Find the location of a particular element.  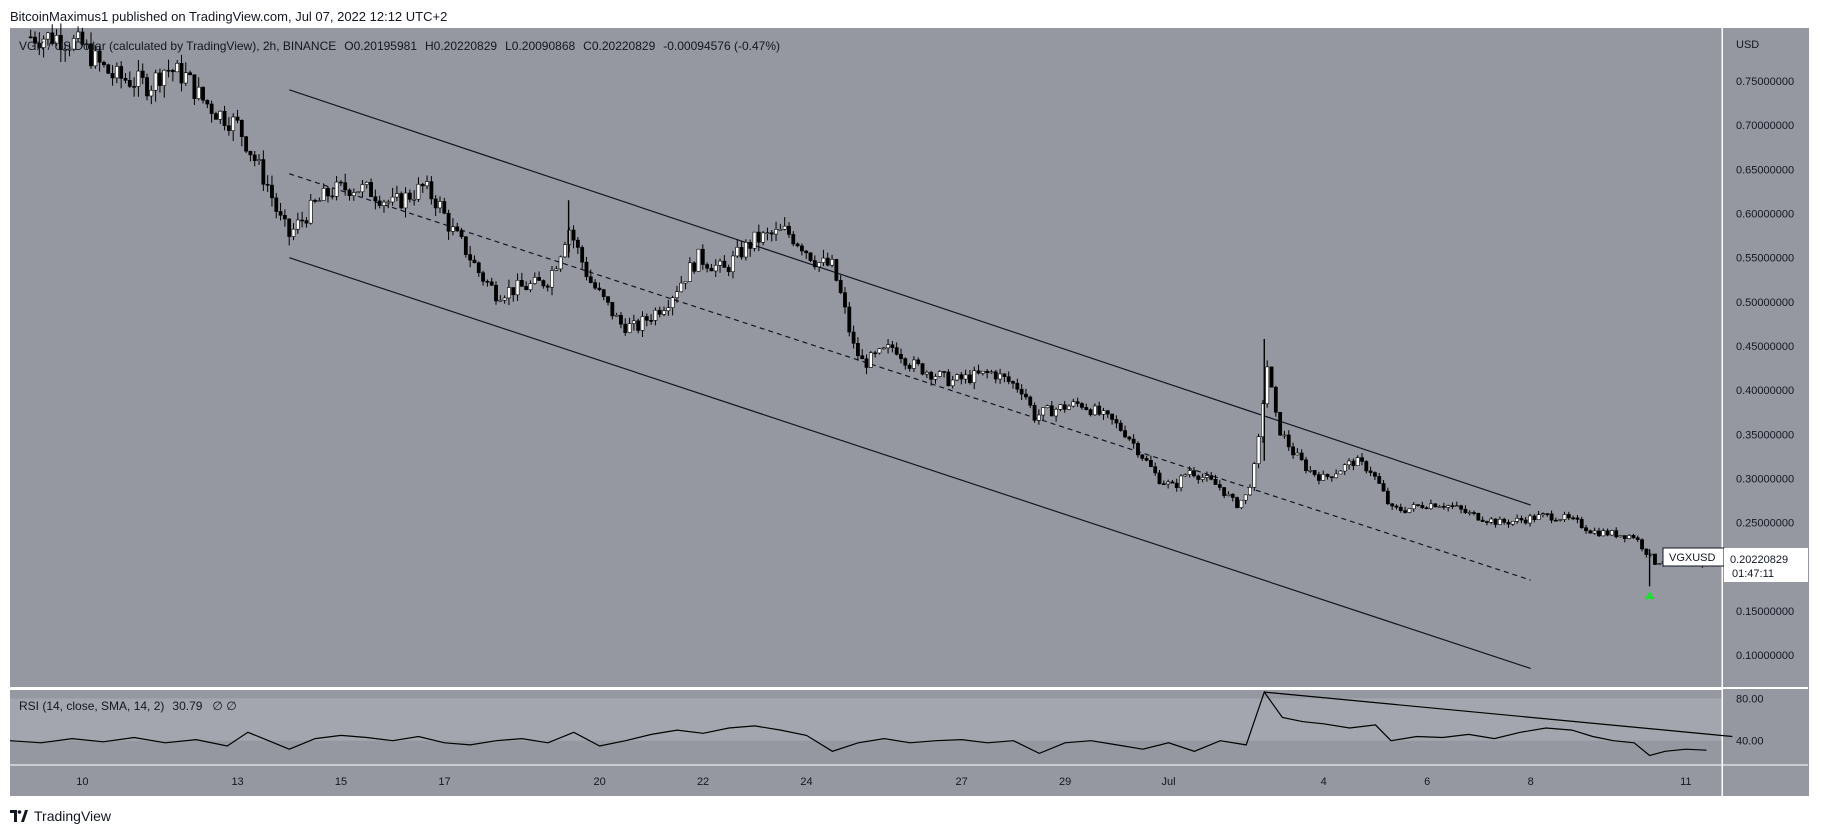

countdown: 01:47:11 is located at coordinates (1753, 574).